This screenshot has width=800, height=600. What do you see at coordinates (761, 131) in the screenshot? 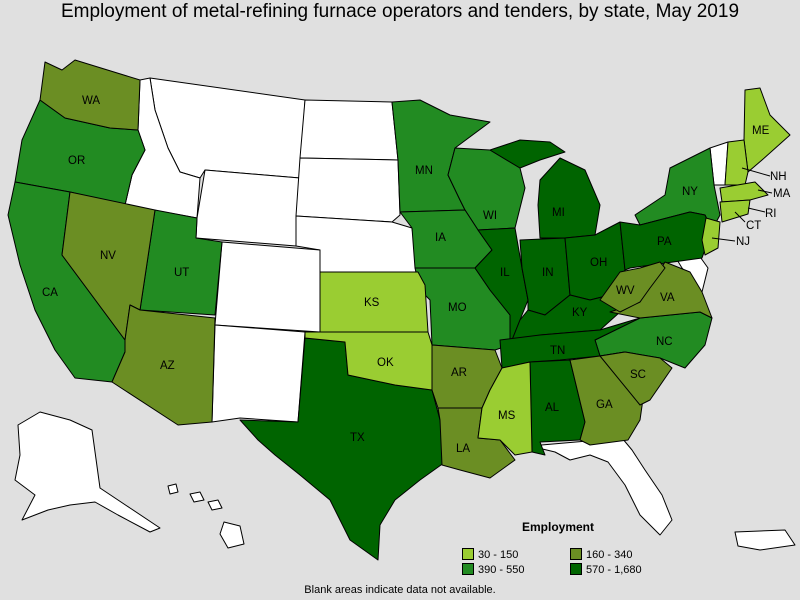
I see `state-label: ME` at bounding box center [761, 131].